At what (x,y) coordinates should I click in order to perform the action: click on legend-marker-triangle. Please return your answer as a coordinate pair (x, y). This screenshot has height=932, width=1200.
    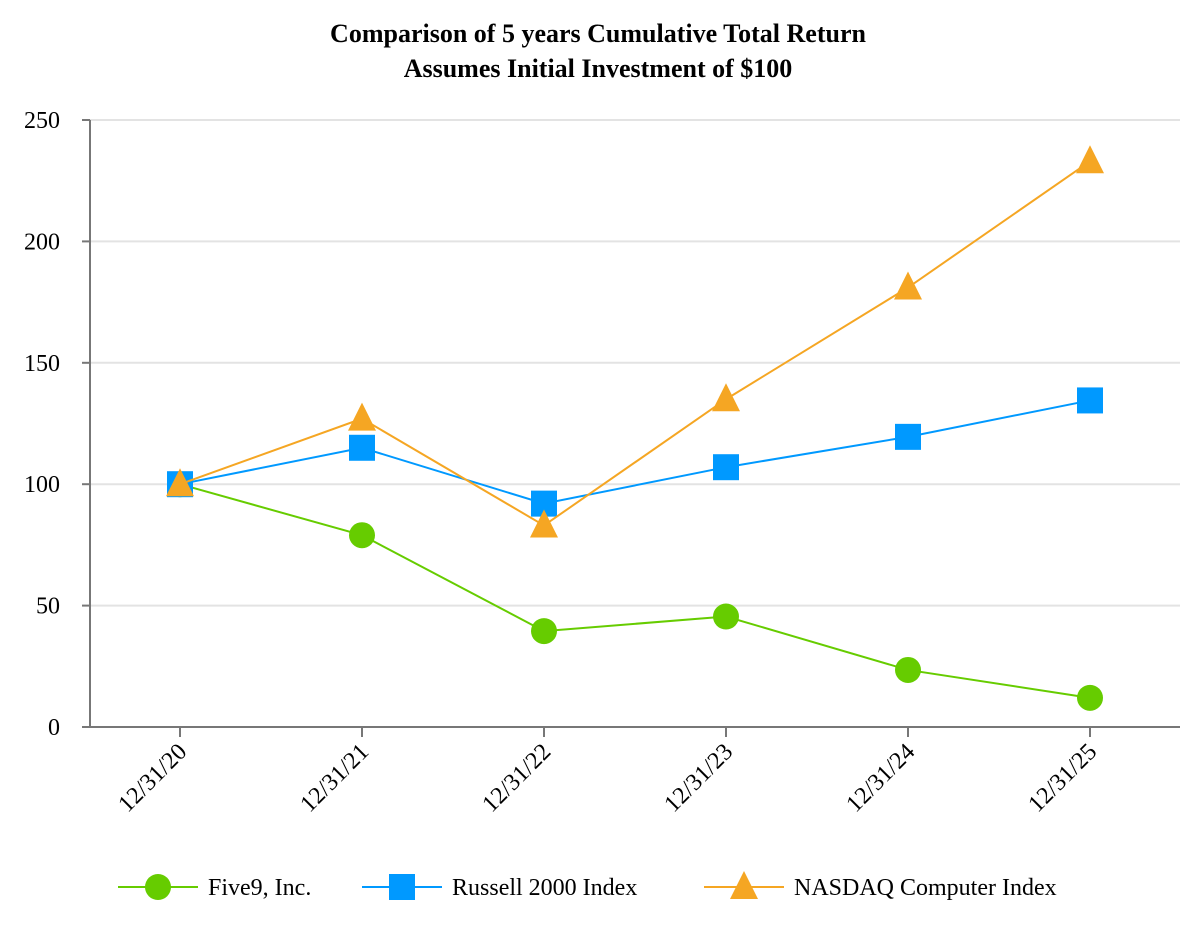
    Looking at the image, I should click on (744, 885).